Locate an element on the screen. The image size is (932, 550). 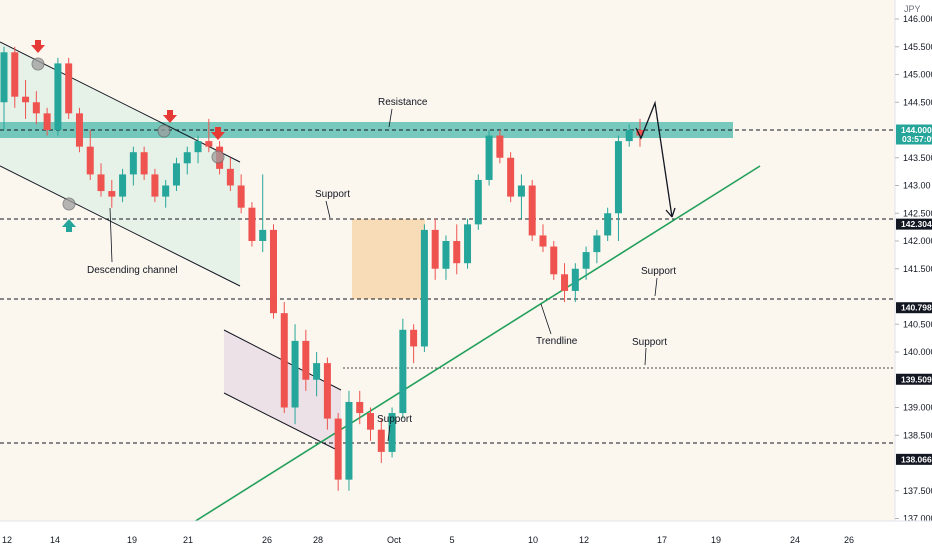
time-axis is located at coordinates (466, 535).